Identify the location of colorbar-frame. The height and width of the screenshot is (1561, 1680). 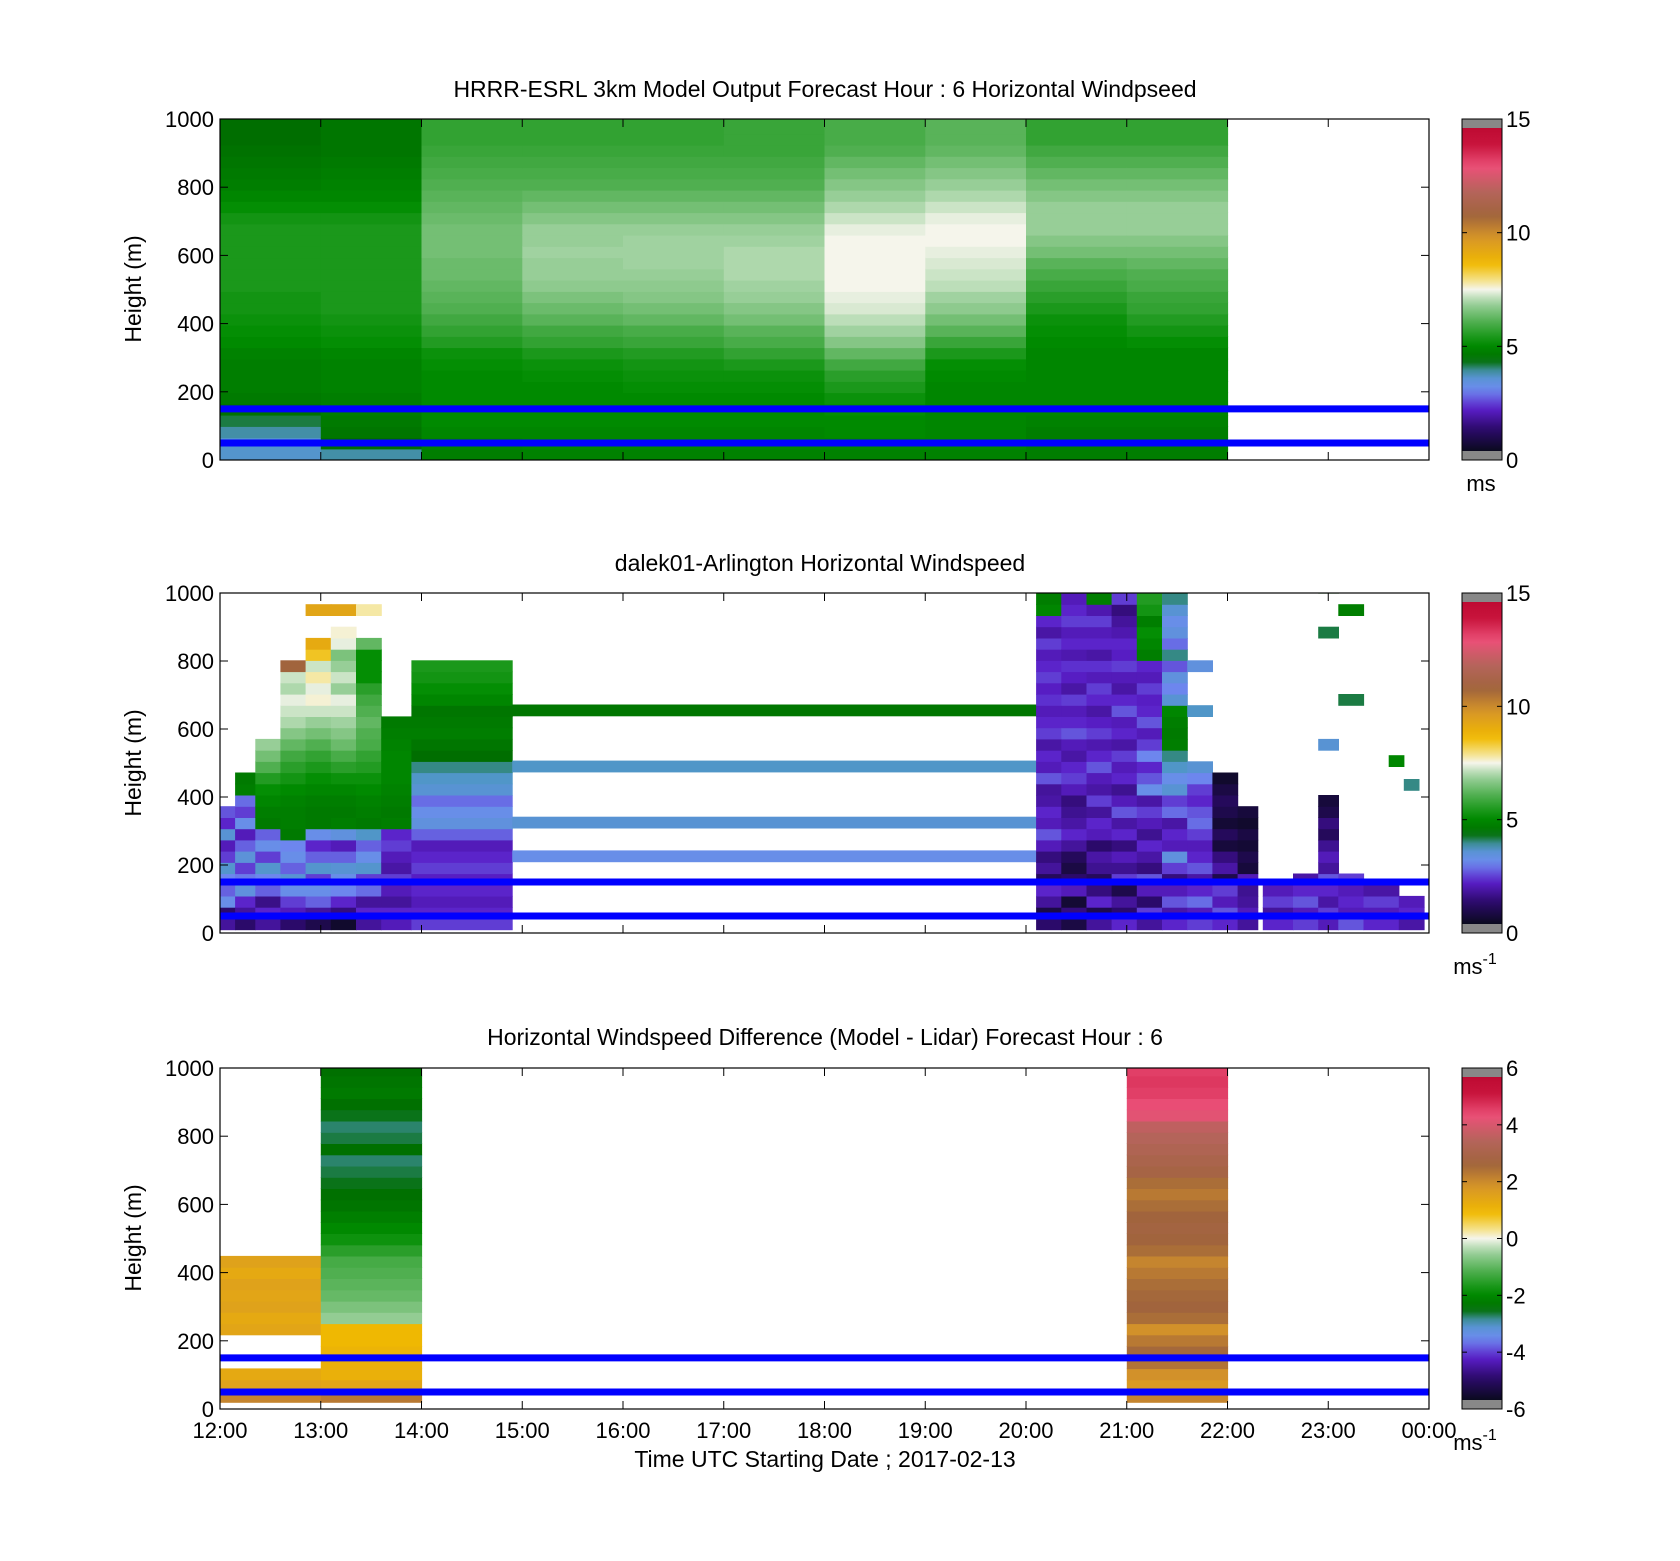
(1482, 763).